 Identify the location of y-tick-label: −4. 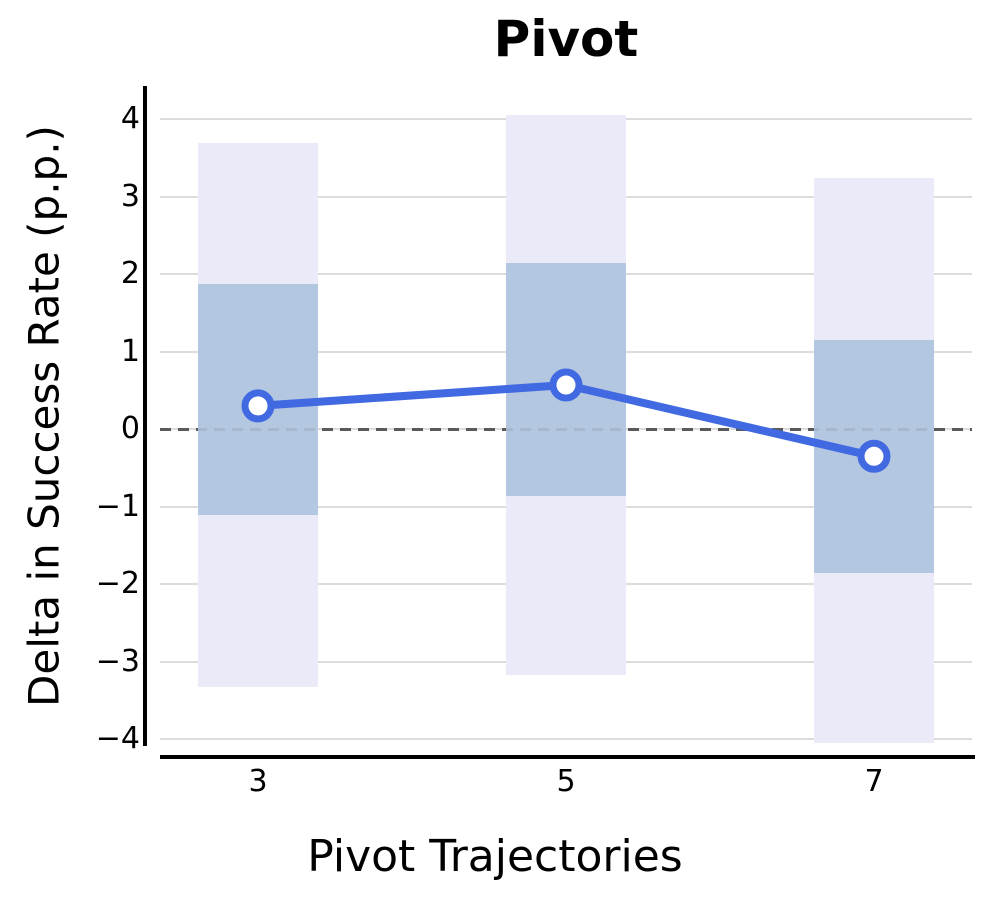
(117, 739).